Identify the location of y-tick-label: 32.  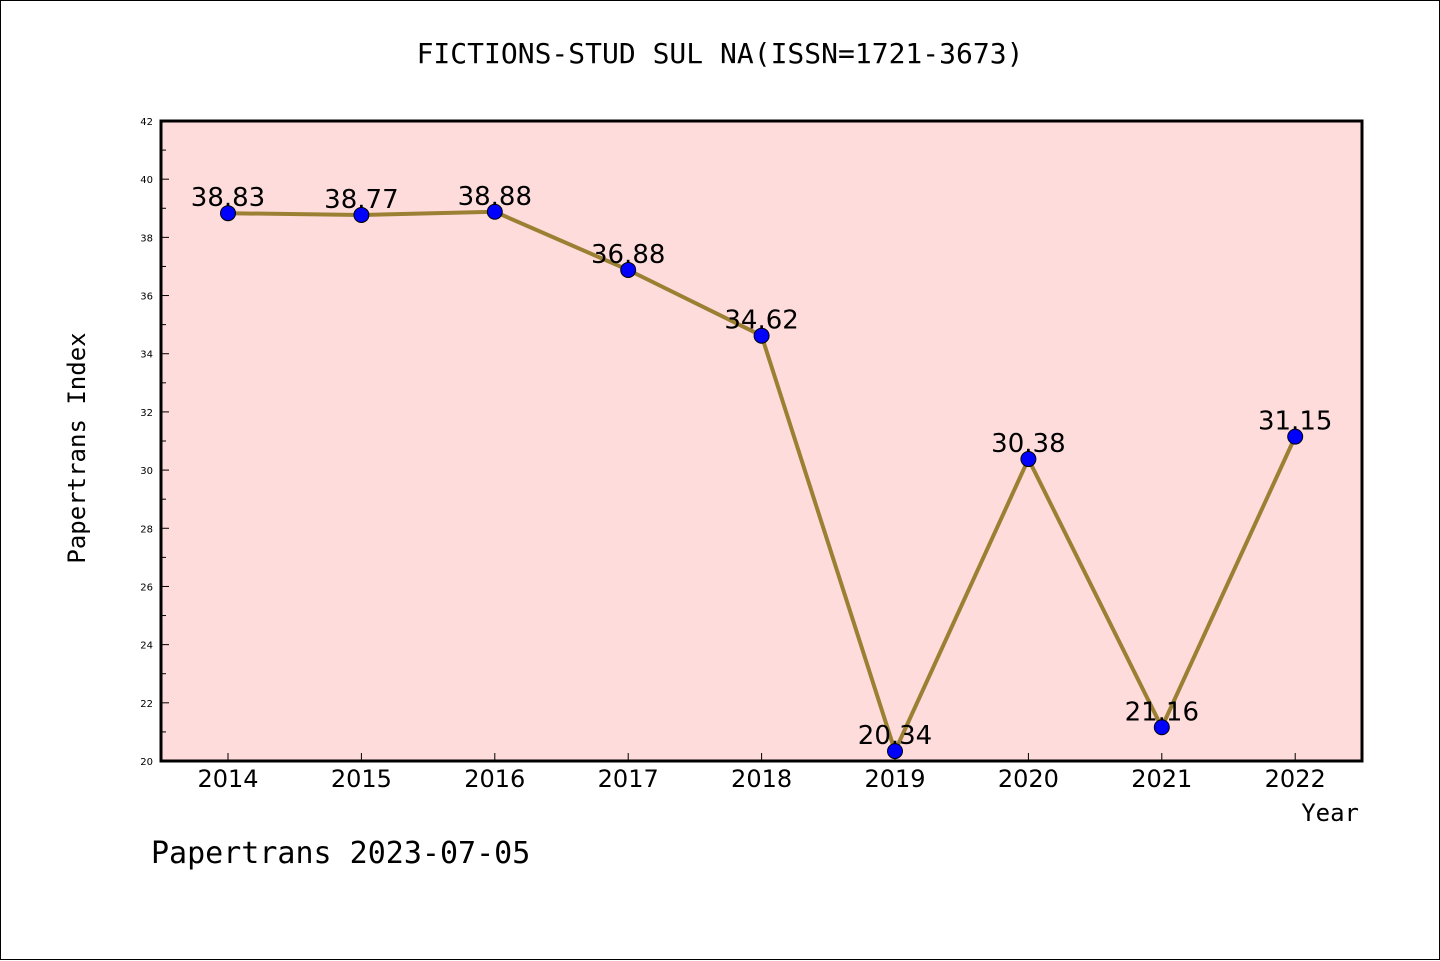
(146, 413).